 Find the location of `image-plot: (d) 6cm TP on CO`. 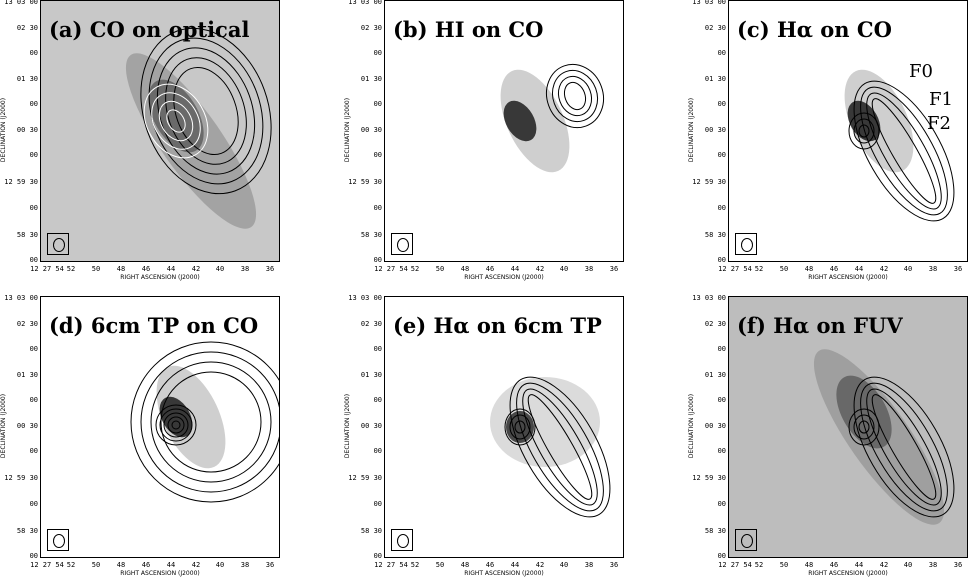

image-plot: (d) 6cm TP on CO is located at coordinates (160, 427).